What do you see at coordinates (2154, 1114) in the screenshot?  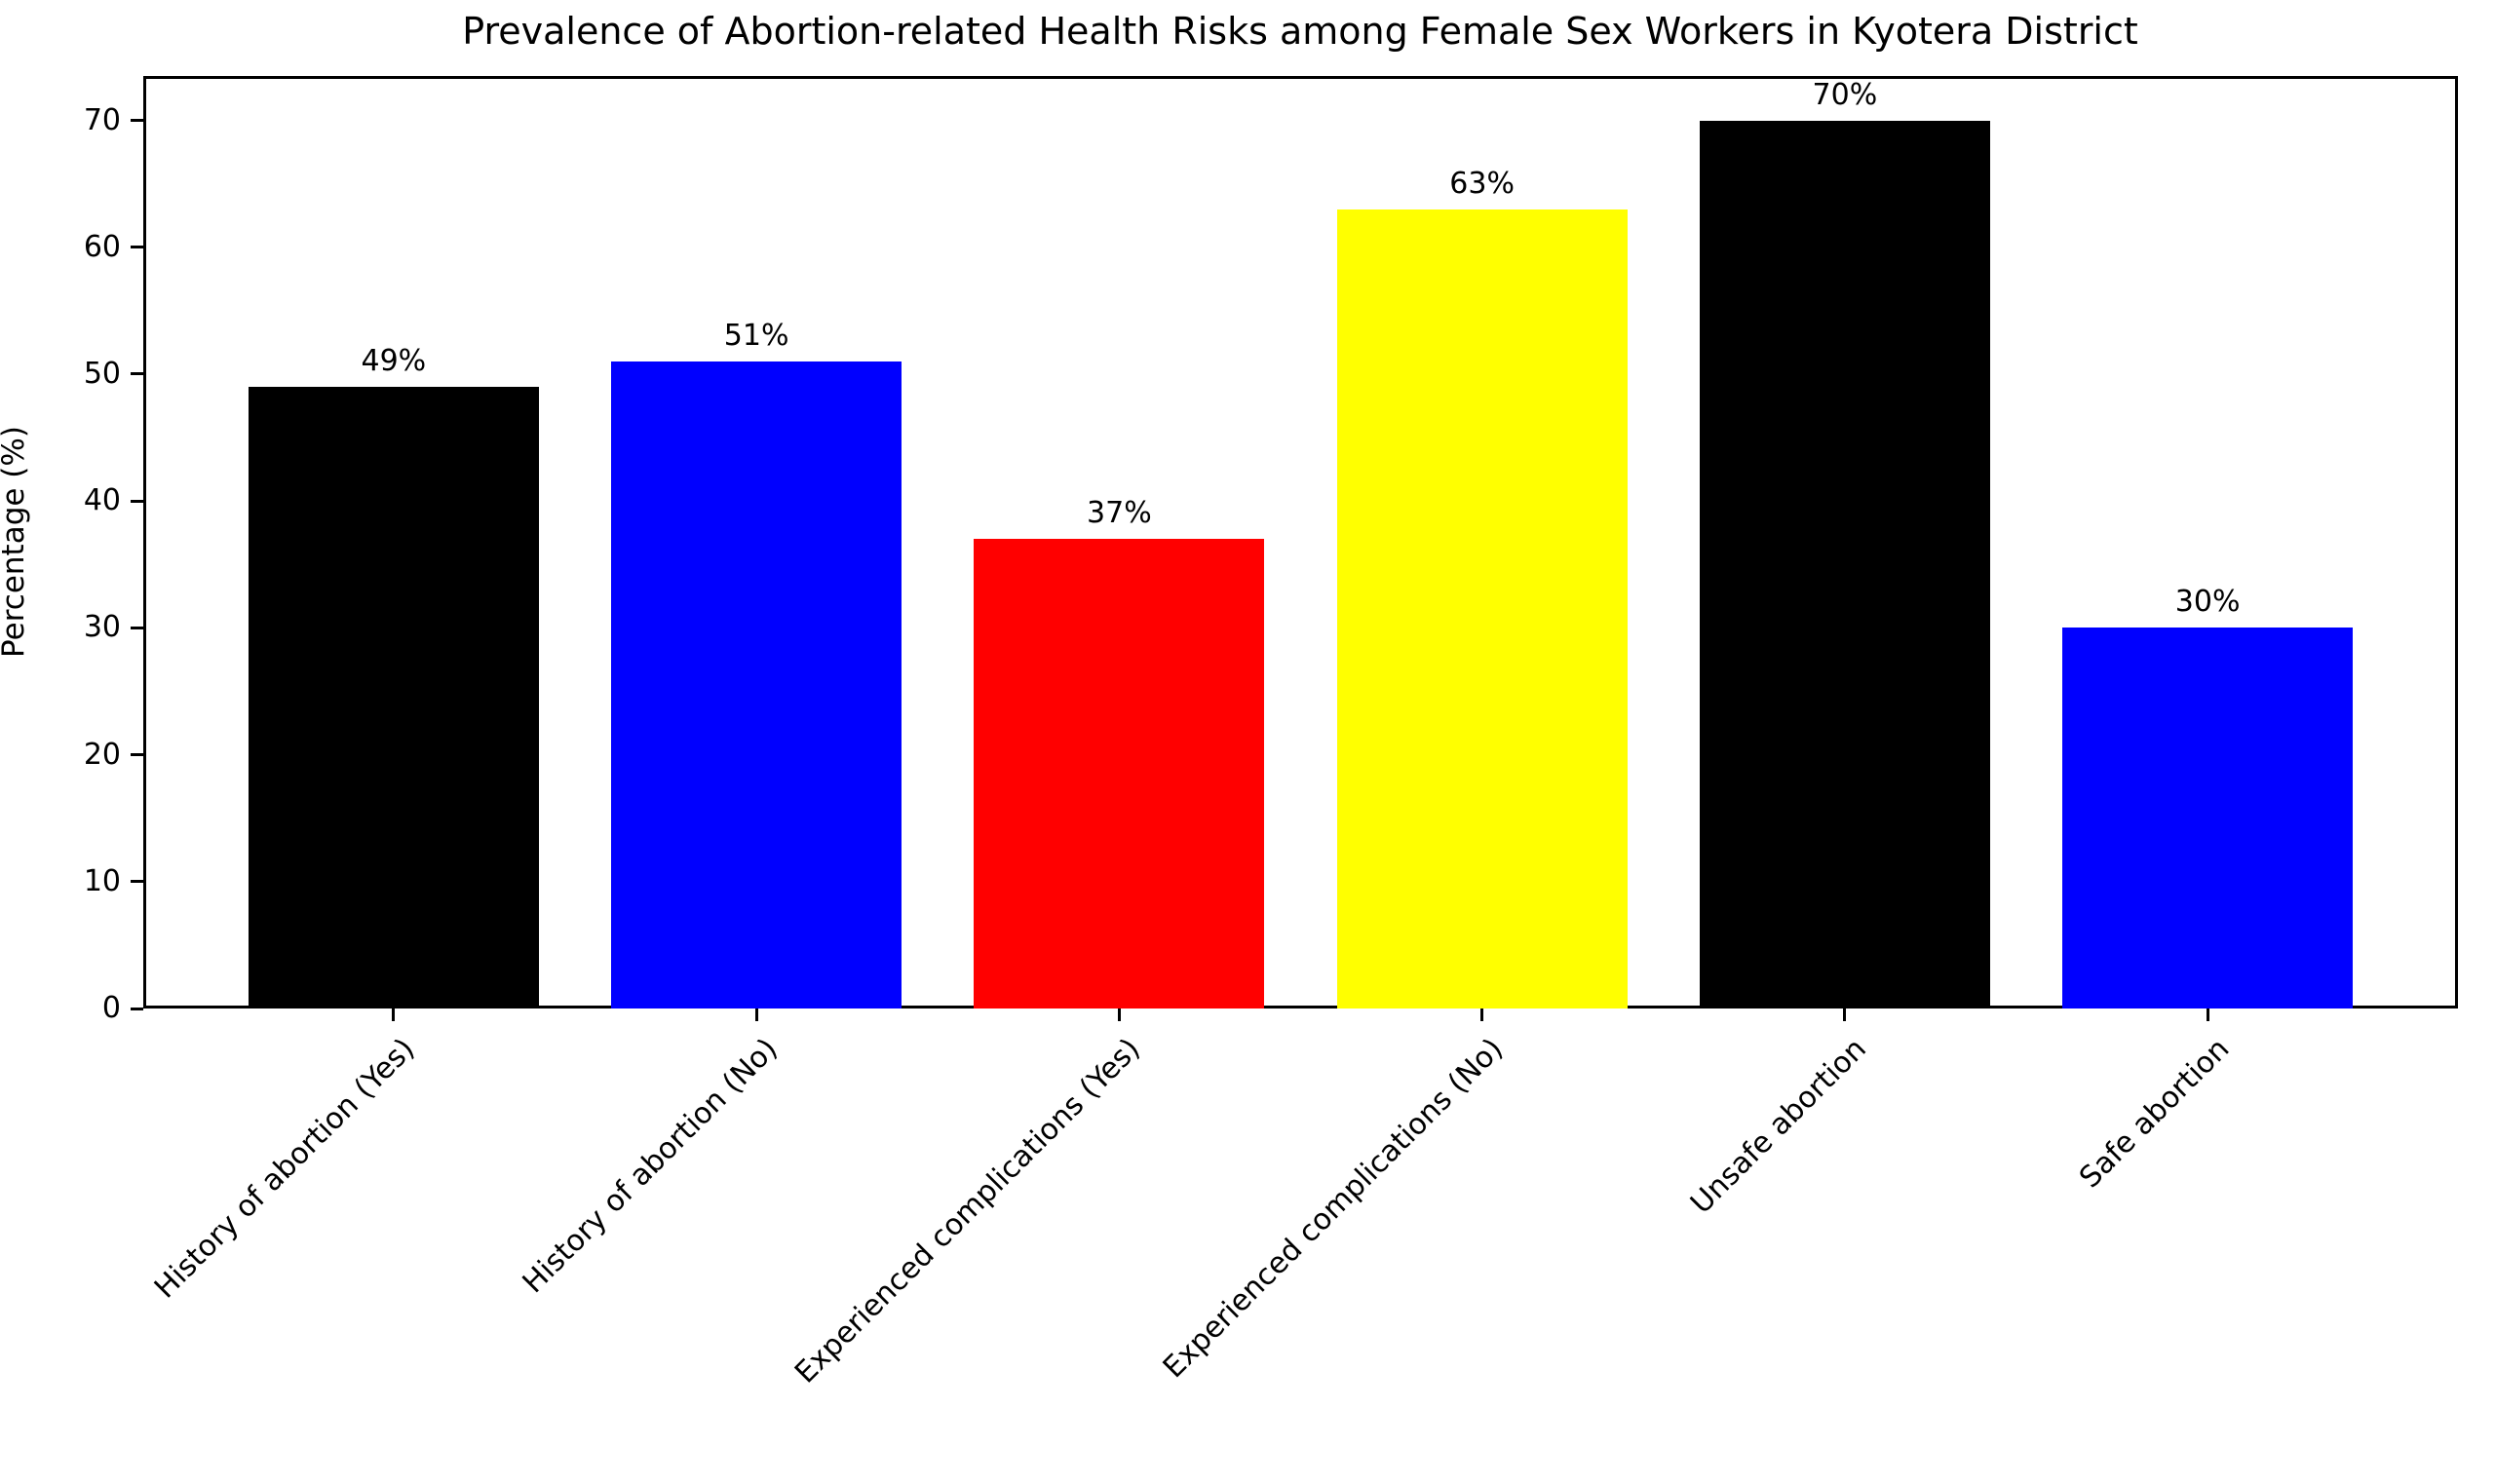 I see `x-tick-label: Safe abortion` at bounding box center [2154, 1114].